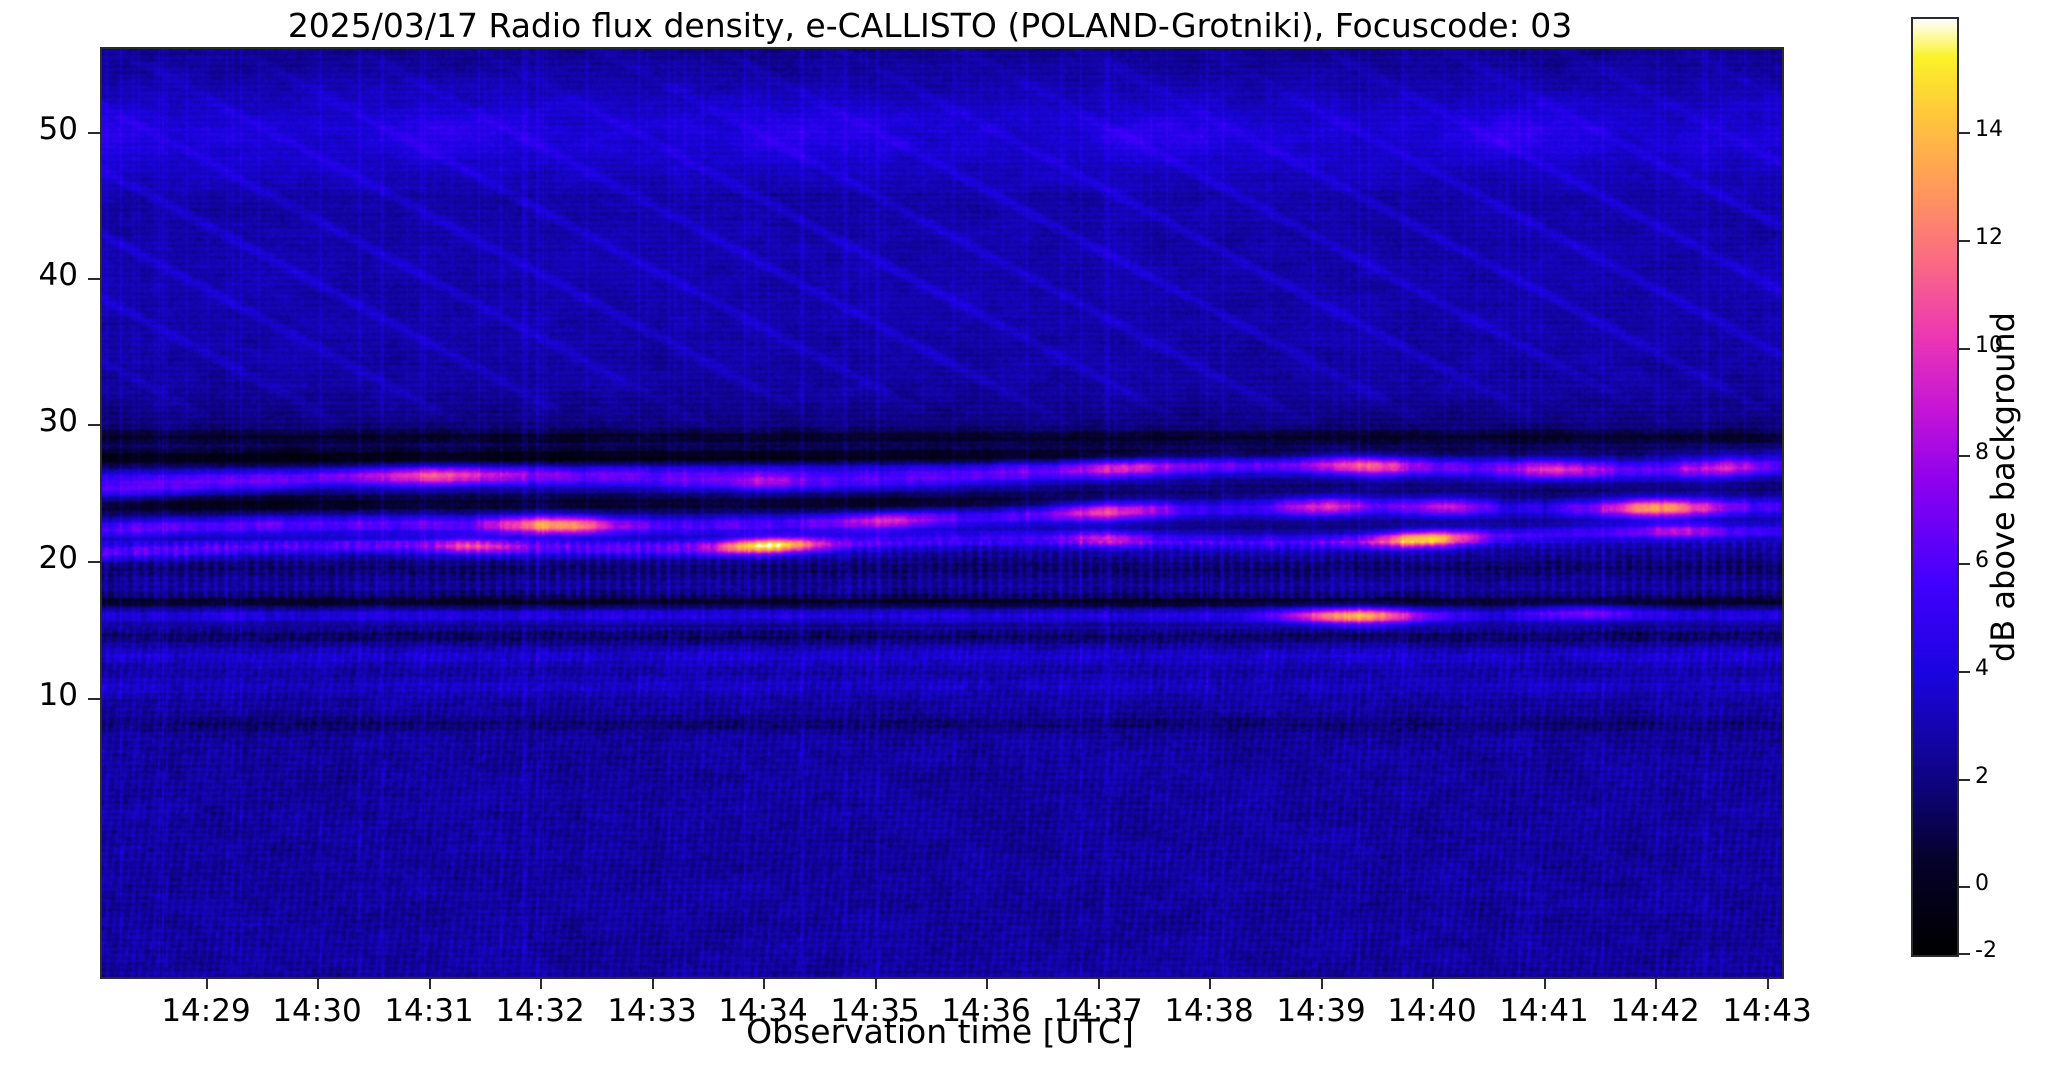  What do you see at coordinates (940, 1031) in the screenshot?
I see `x-axis-title: Observation time [UTC]` at bounding box center [940, 1031].